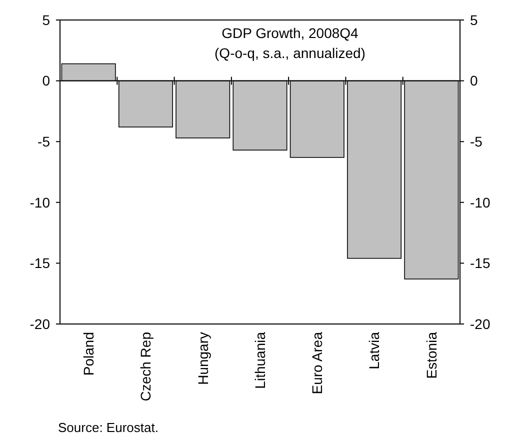  What do you see at coordinates (474, 80) in the screenshot?
I see `y2-tick-label: 0` at bounding box center [474, 80].